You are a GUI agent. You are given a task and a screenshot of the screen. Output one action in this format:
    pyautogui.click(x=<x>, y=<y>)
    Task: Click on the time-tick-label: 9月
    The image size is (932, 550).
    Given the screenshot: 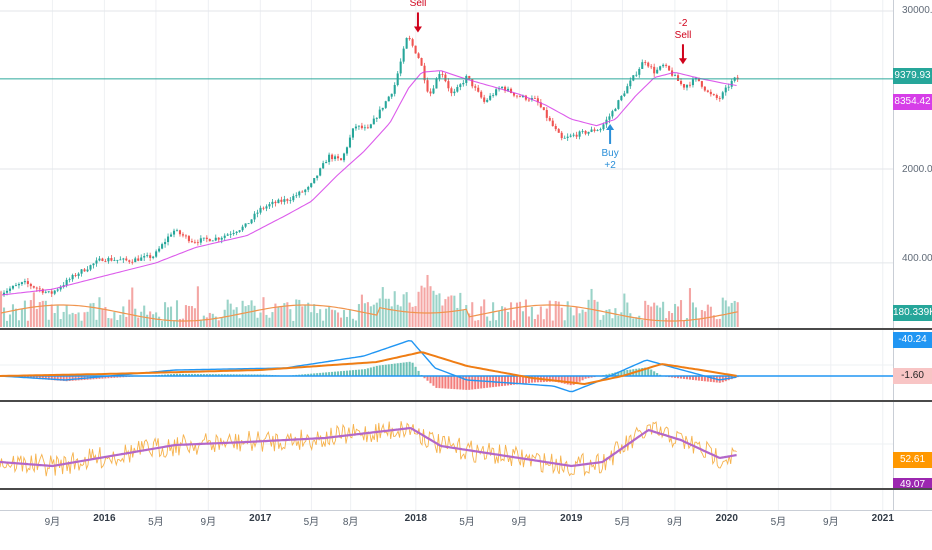 What is the action you would take?
    pyautogui.click(x=831, y=522)
    